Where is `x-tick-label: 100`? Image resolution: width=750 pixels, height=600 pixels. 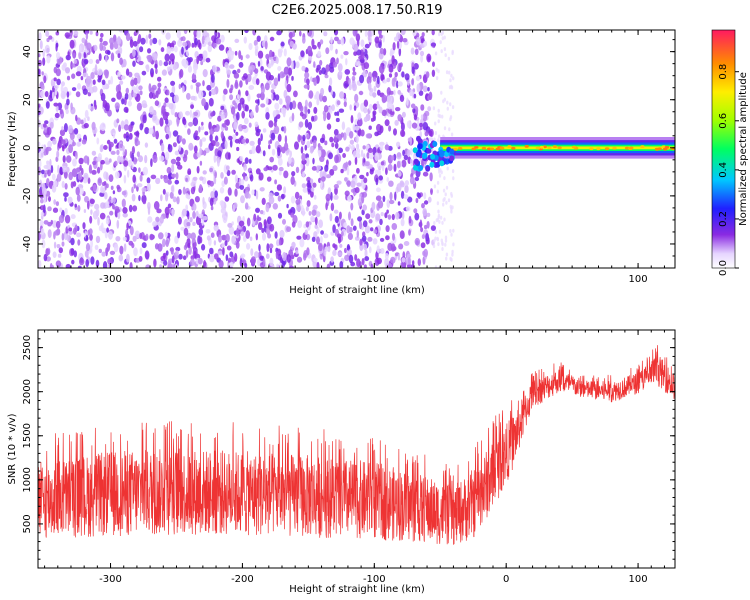 x-tick-label: 100 is located at coordinates (638, 279).